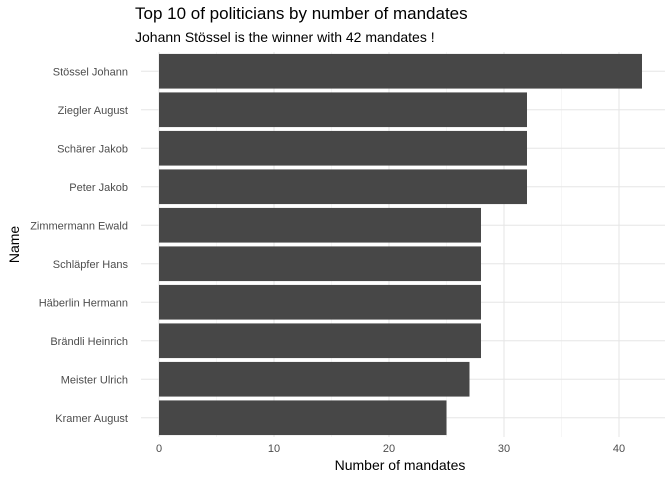  I want to click on y-tick-label: Zimmermann Ewald, so click(79, 226).